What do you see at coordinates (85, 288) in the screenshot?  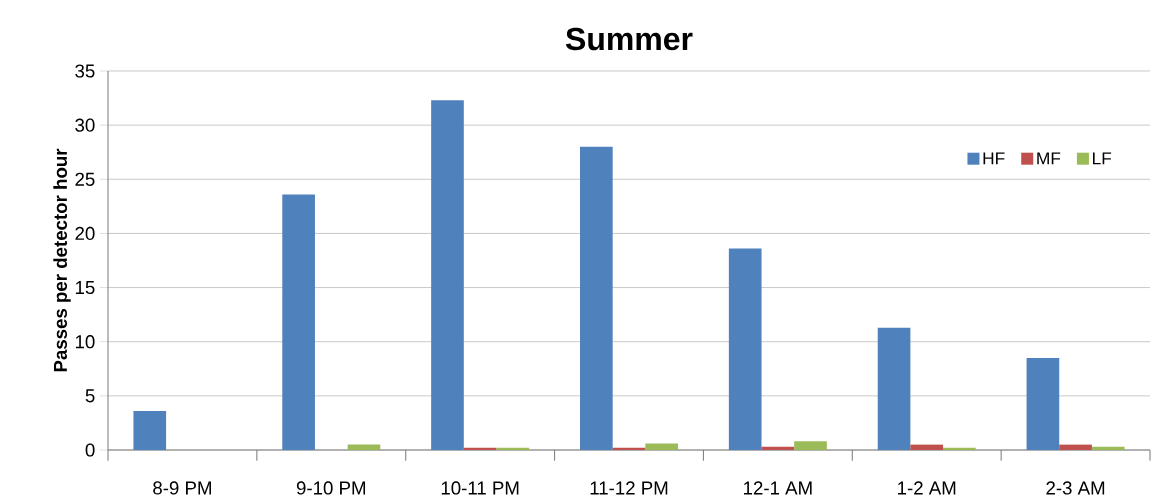 I see `y-tick-label: 15` at bounding box center [85, 288].